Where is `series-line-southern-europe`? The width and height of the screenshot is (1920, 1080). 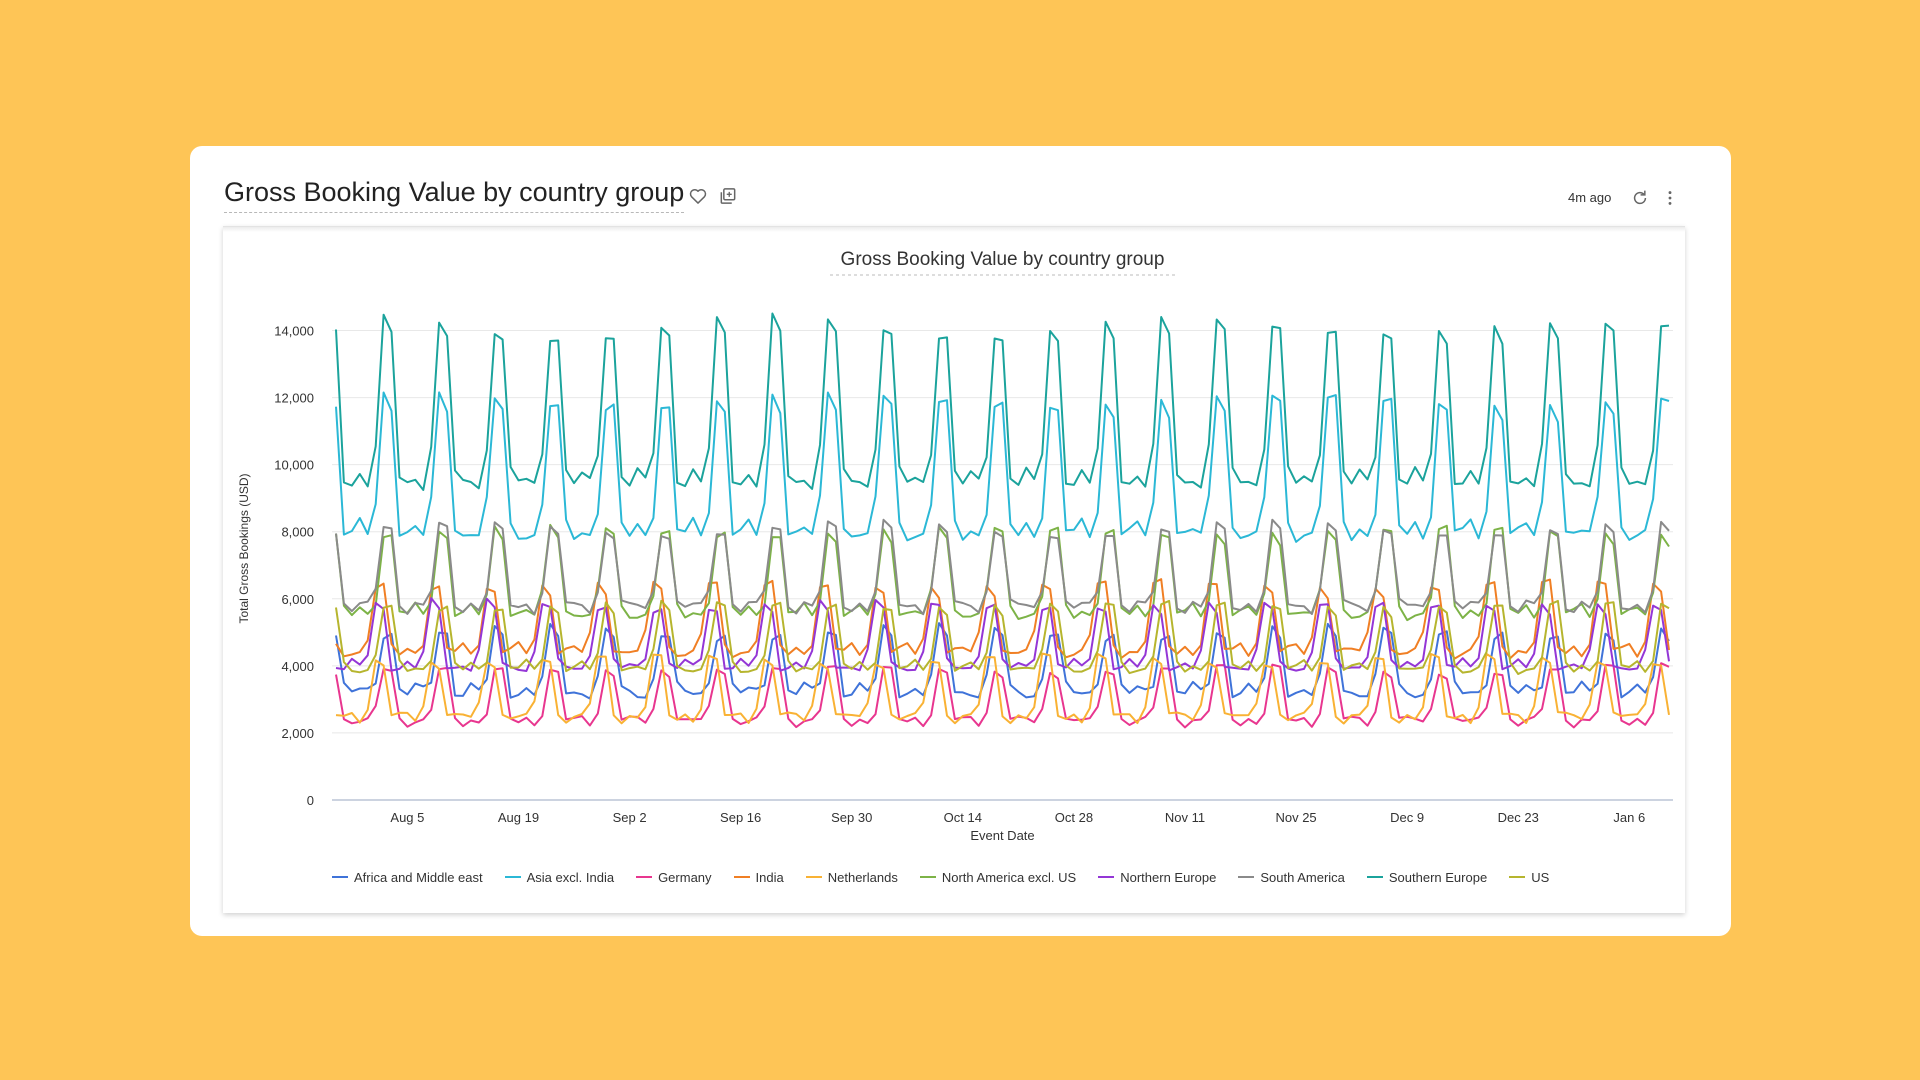
series-line-southern-europe is located at coordinates (1002, 401).